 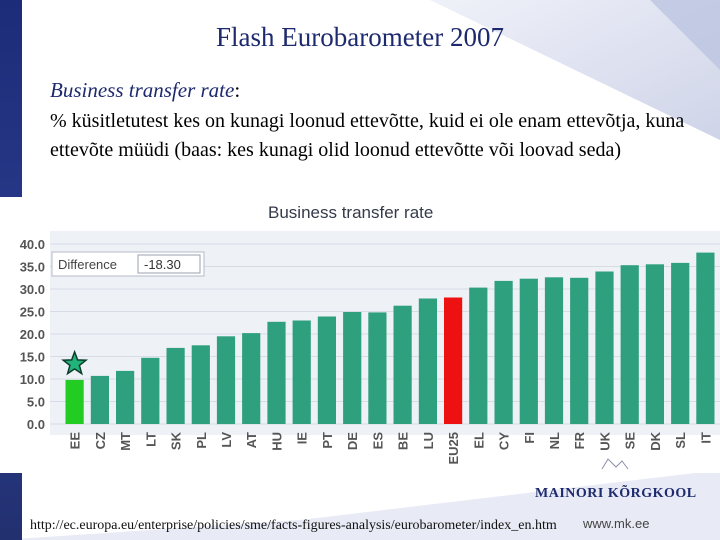 What do you see at coordinates (403, 441) in the screenshot?
I see `x-tick-label: BE` at bounding box center [403, 441].